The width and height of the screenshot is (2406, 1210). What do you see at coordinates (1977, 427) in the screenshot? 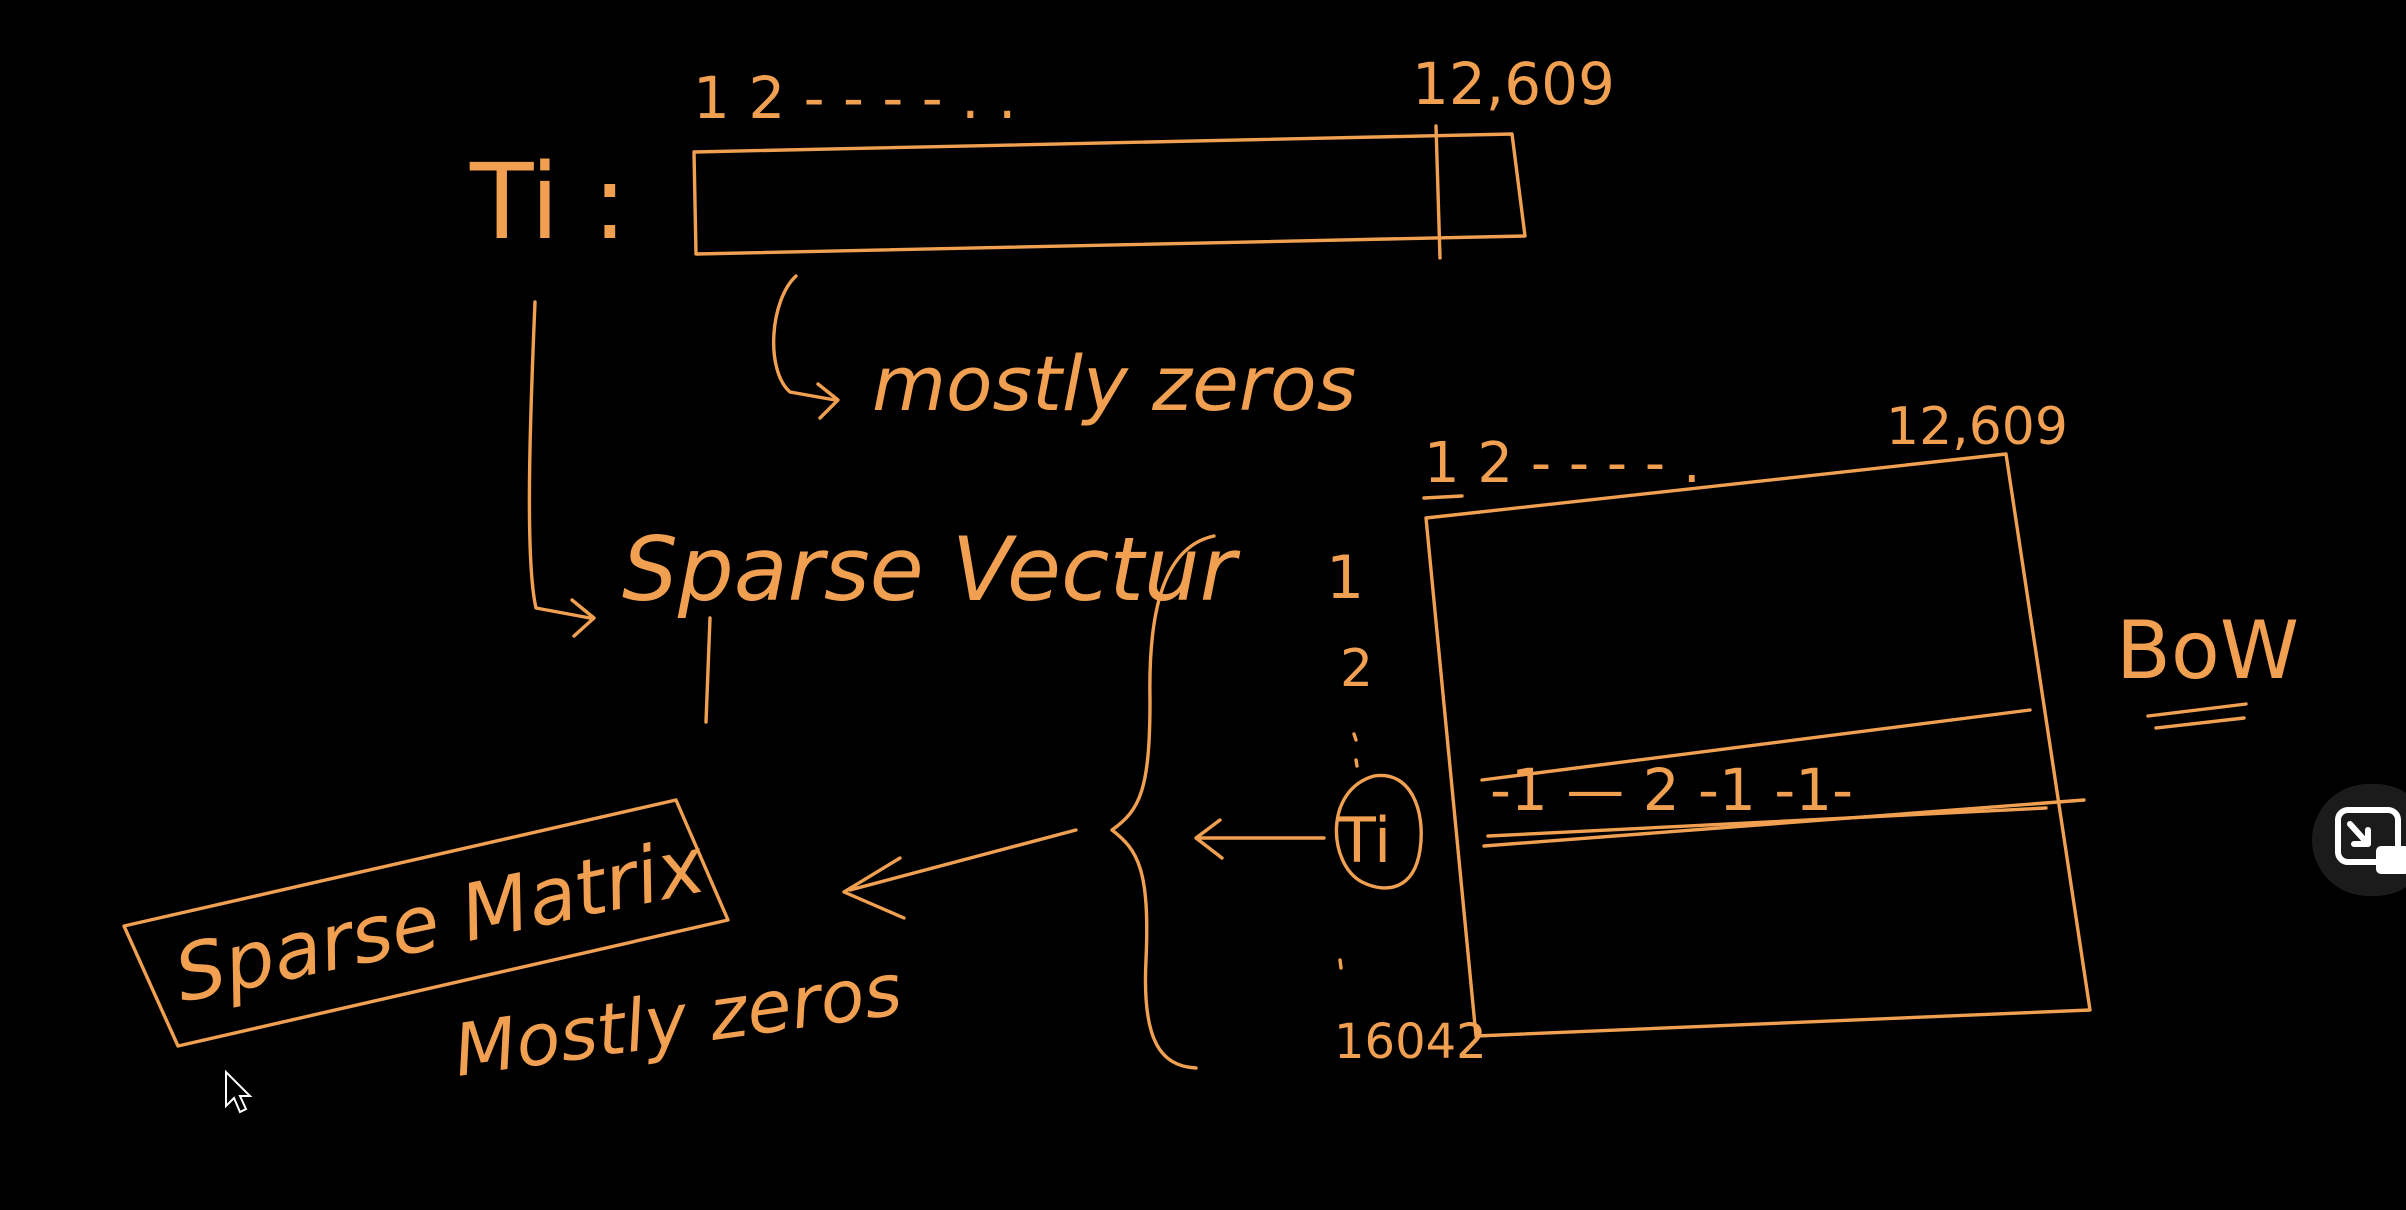
I see `matrix-col-end: 12,609` at bounding box center [1977, 427].